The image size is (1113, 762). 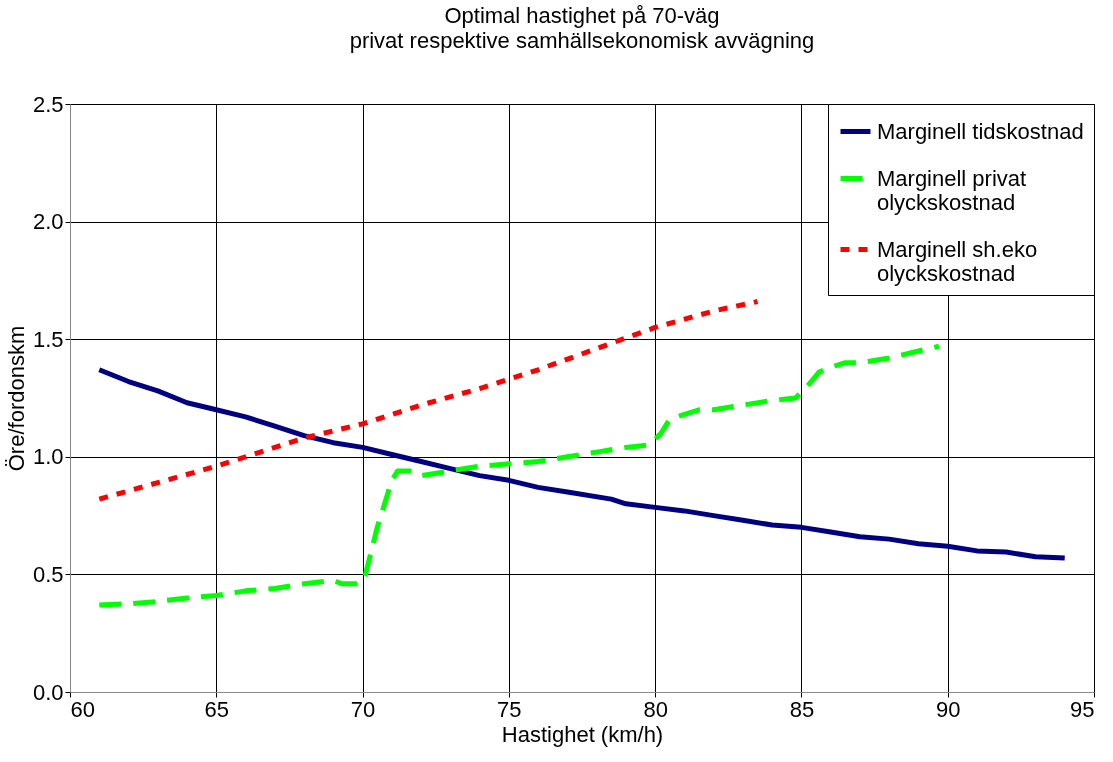 I want to click on x-tick-label: 90, so click(x=948, y=709).